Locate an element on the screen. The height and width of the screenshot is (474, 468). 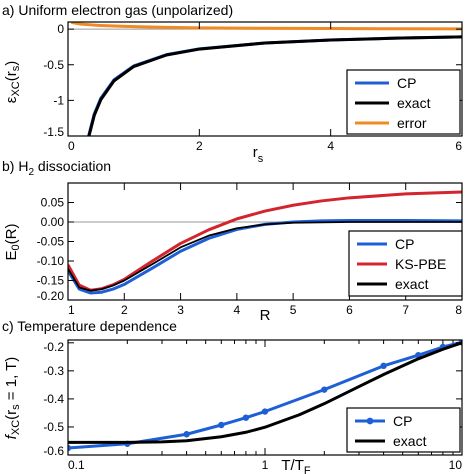
legend: CP KS-PBE exact is located at coordinates (405, 263).